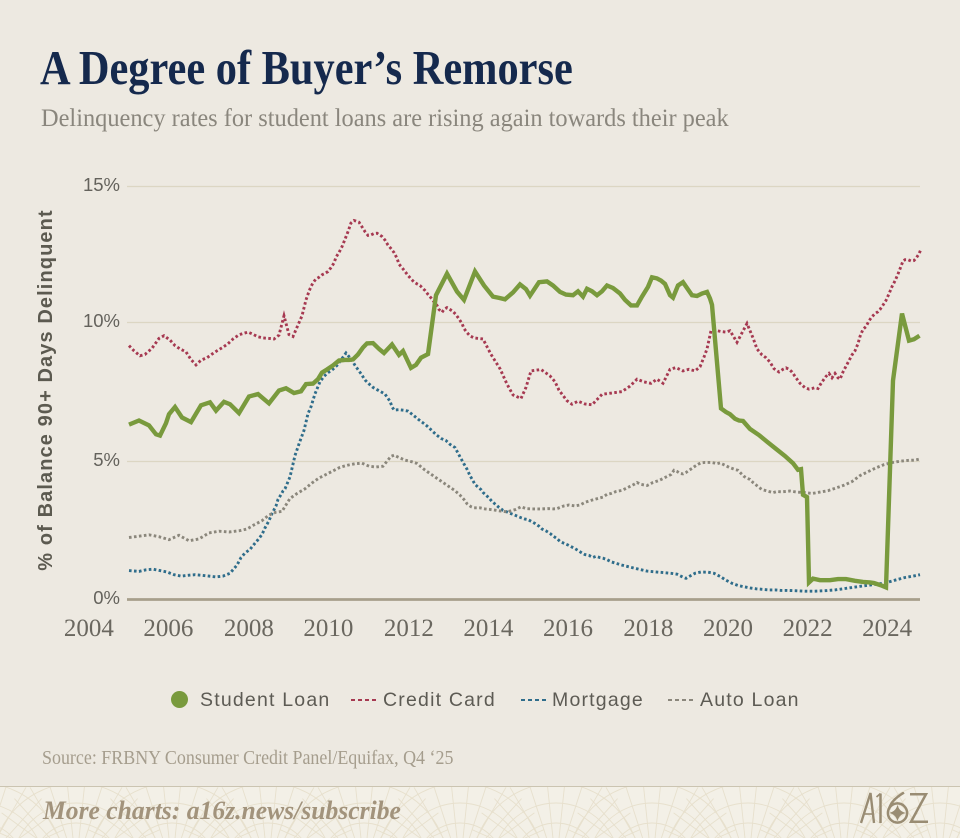 The width and height of the screenshot is (960, 838). I want to click on svg-text:% of Balance 90+ Days Delinque: % of Balance 90+ Days Delinquent, so click(46, 389).